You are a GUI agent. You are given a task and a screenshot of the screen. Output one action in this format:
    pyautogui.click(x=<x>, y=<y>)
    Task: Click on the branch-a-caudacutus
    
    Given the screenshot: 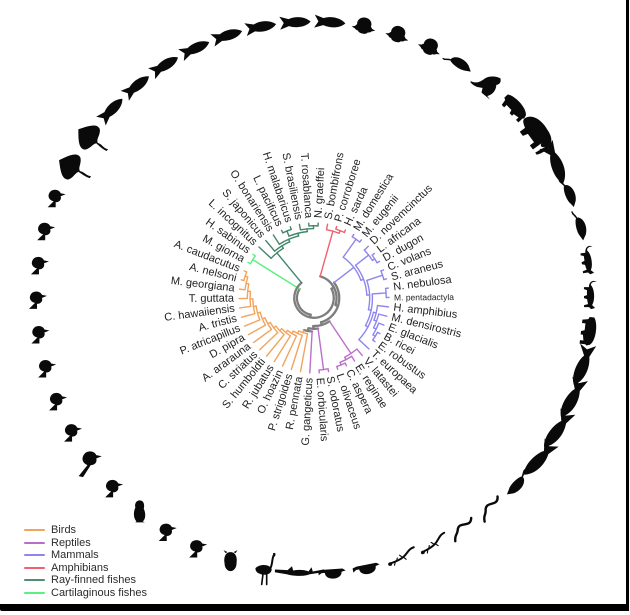 What is the action you would take?
    pyautogui.click(x=245, y=271)
    